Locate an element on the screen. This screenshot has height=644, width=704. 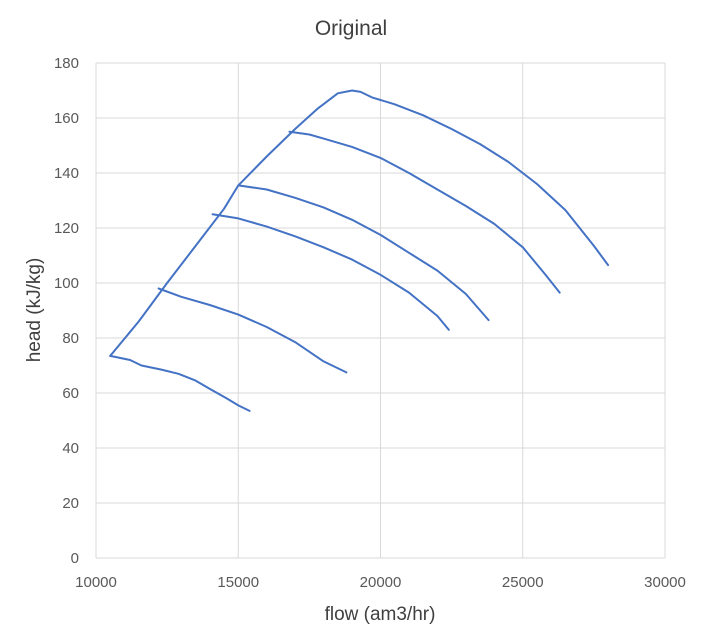
y-tick-label: 80 is located at coordinates (70, 338).